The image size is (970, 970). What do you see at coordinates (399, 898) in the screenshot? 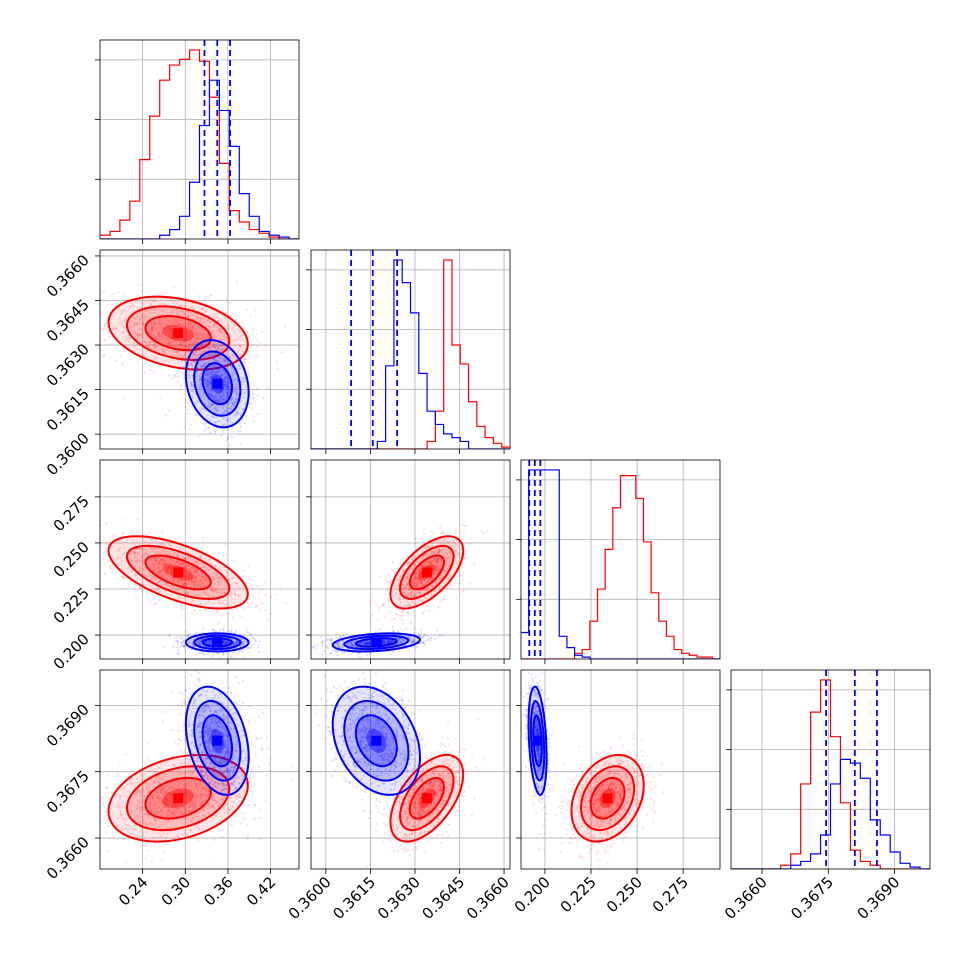
I see `x-tick-label: 0.3630` at bounding box center [399, 898].